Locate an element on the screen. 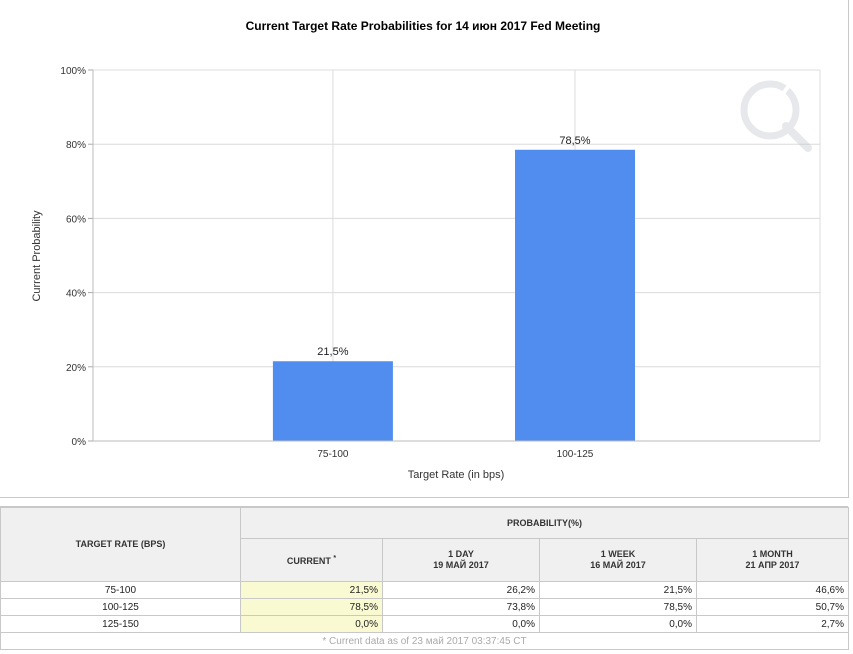 The image size is (853, 654). probability-cell: 73,8% is located at coordinates (461, 607).